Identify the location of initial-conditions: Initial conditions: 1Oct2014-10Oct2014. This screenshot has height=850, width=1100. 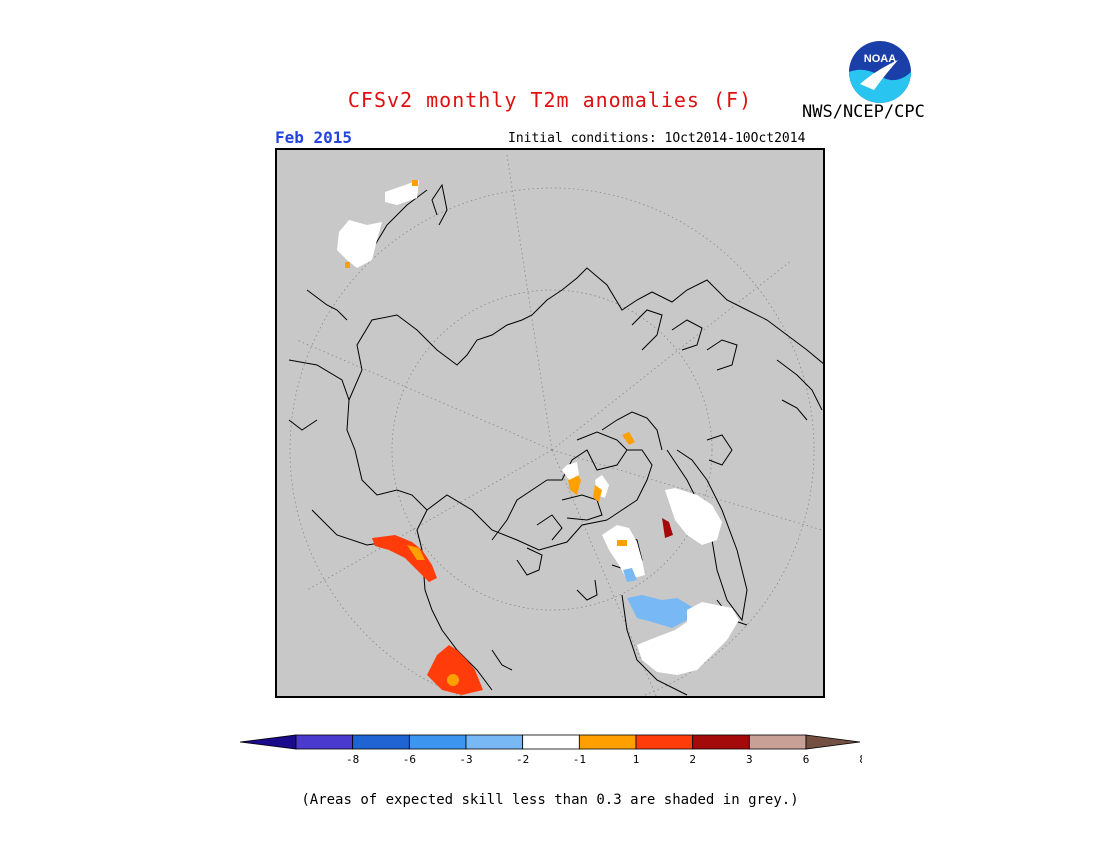
(657, 138).